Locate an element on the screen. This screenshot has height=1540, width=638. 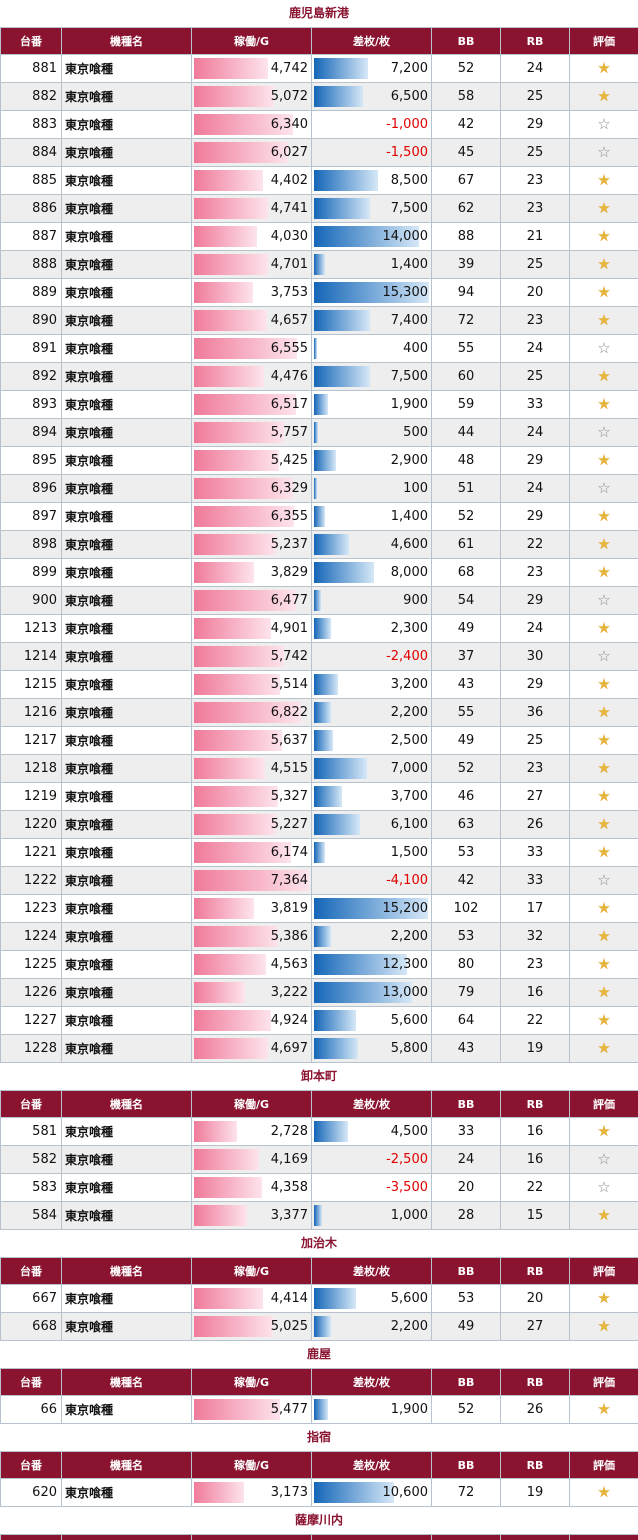
table-row: 1214 東京喰種 5,742 -2,400 37 30 ☆ is located at coordinates (319, 656).